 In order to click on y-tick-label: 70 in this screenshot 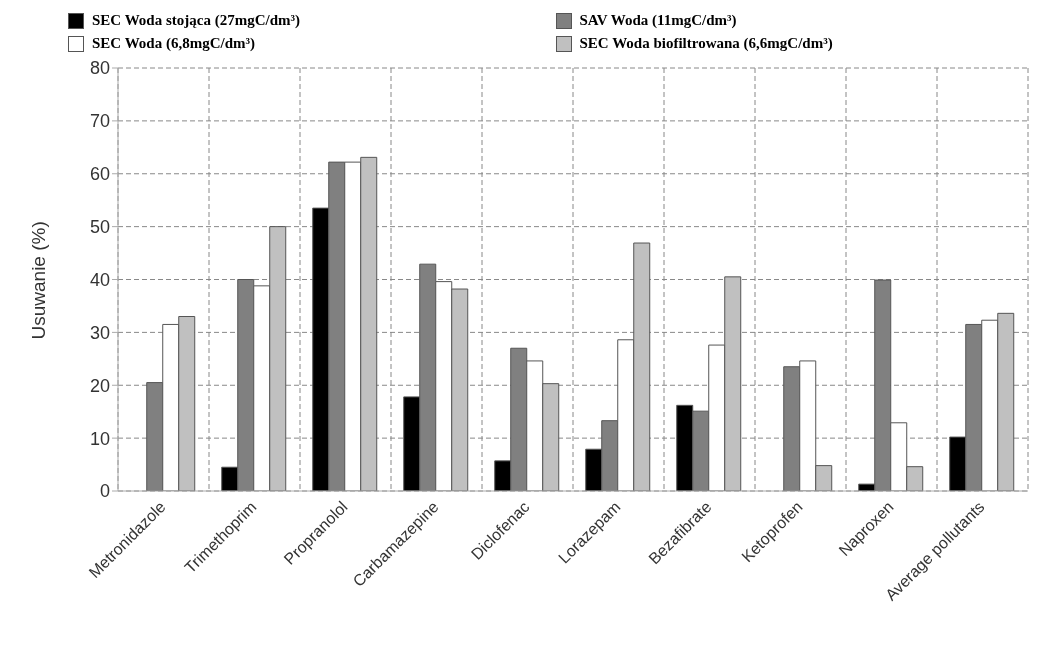, I will do `click(99, 121)`.